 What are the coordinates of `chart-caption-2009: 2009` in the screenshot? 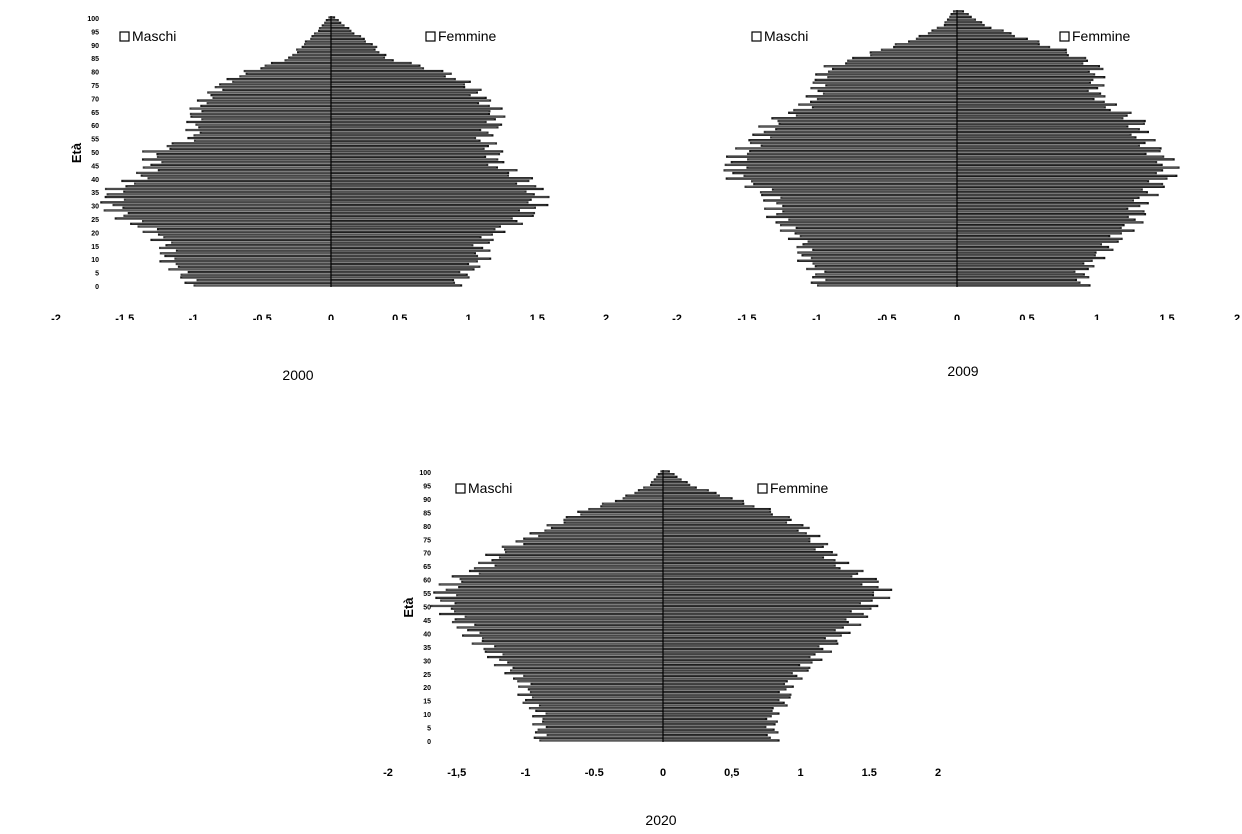 It's located at (963, 371).